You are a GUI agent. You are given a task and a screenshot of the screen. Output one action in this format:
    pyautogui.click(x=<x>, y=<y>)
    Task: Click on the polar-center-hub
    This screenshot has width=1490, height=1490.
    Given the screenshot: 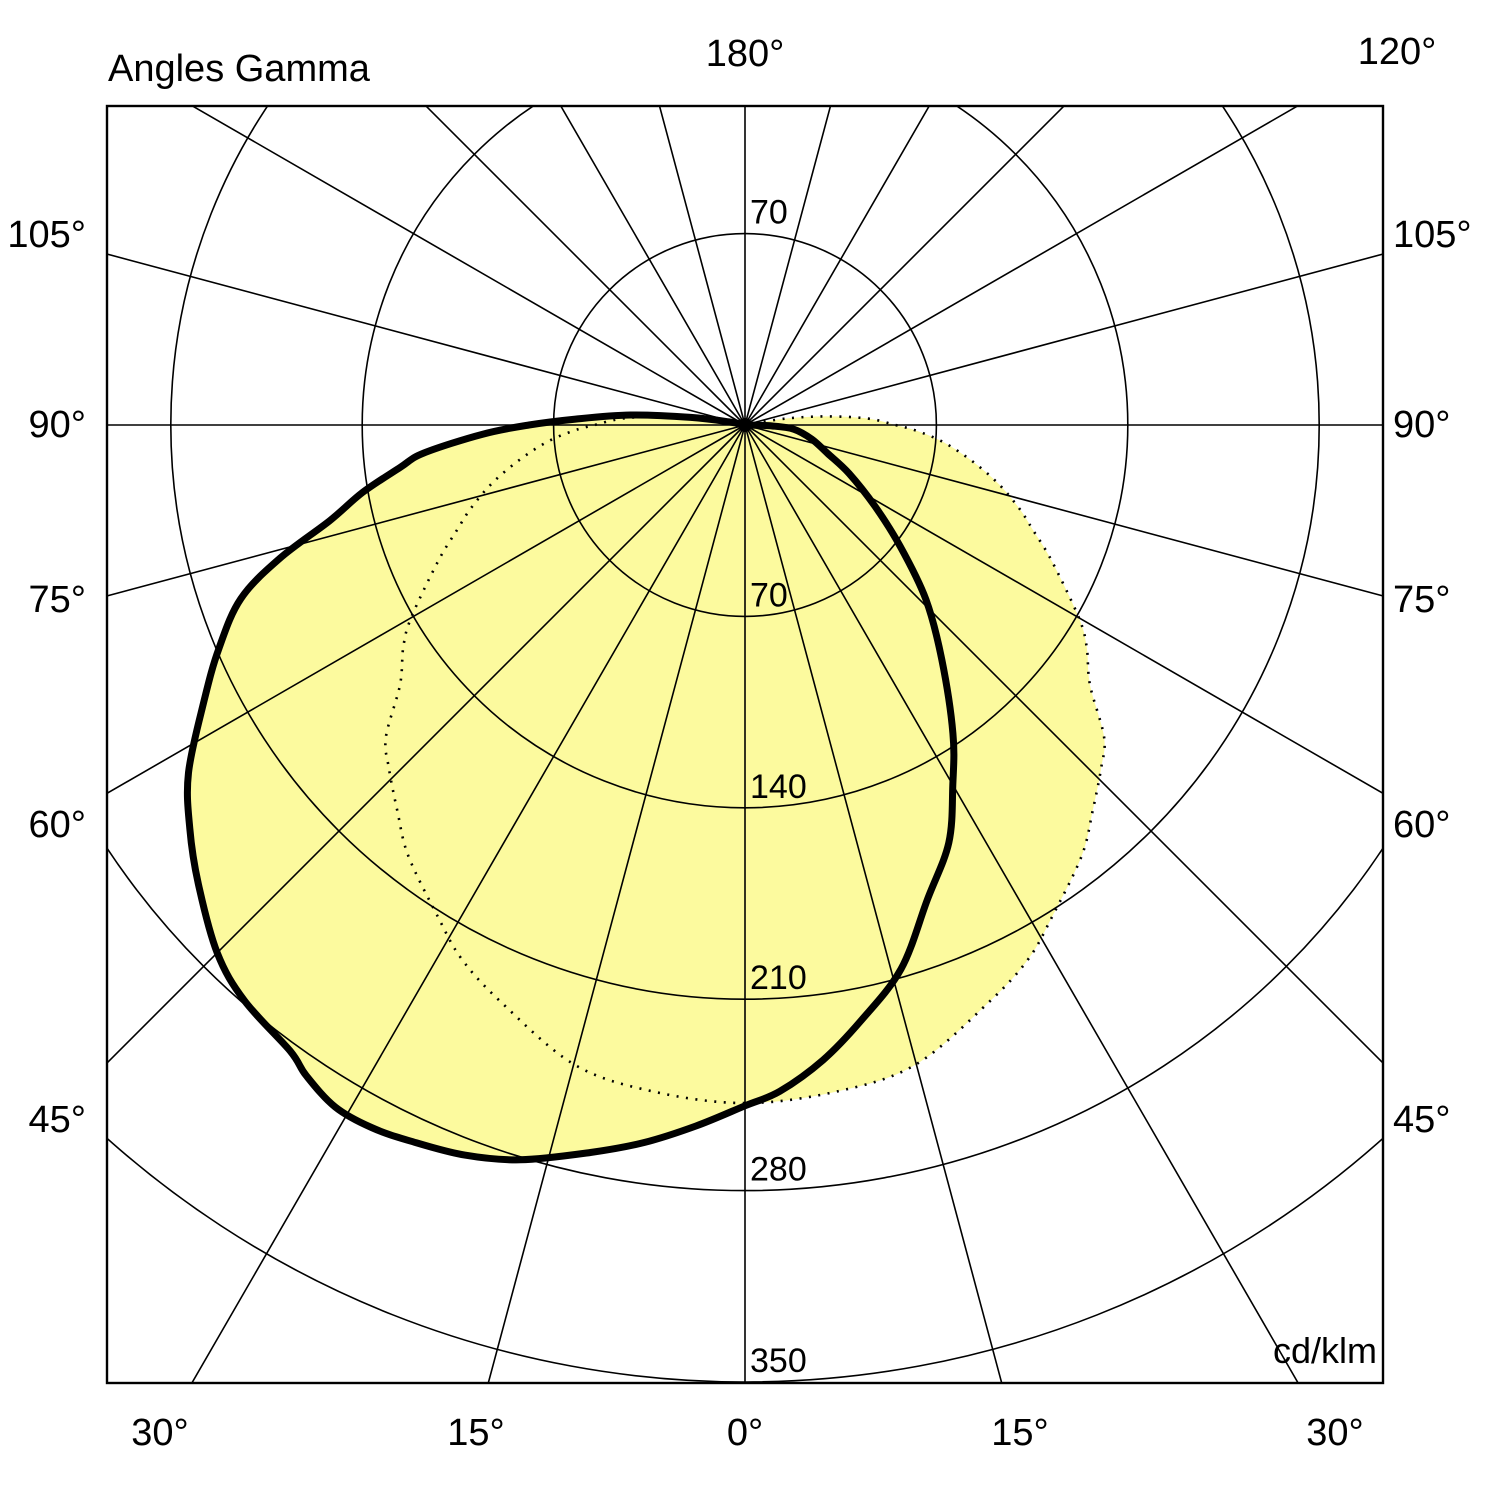 What is the action you would take?
    pyautogui.click(x=745, y=425)
    